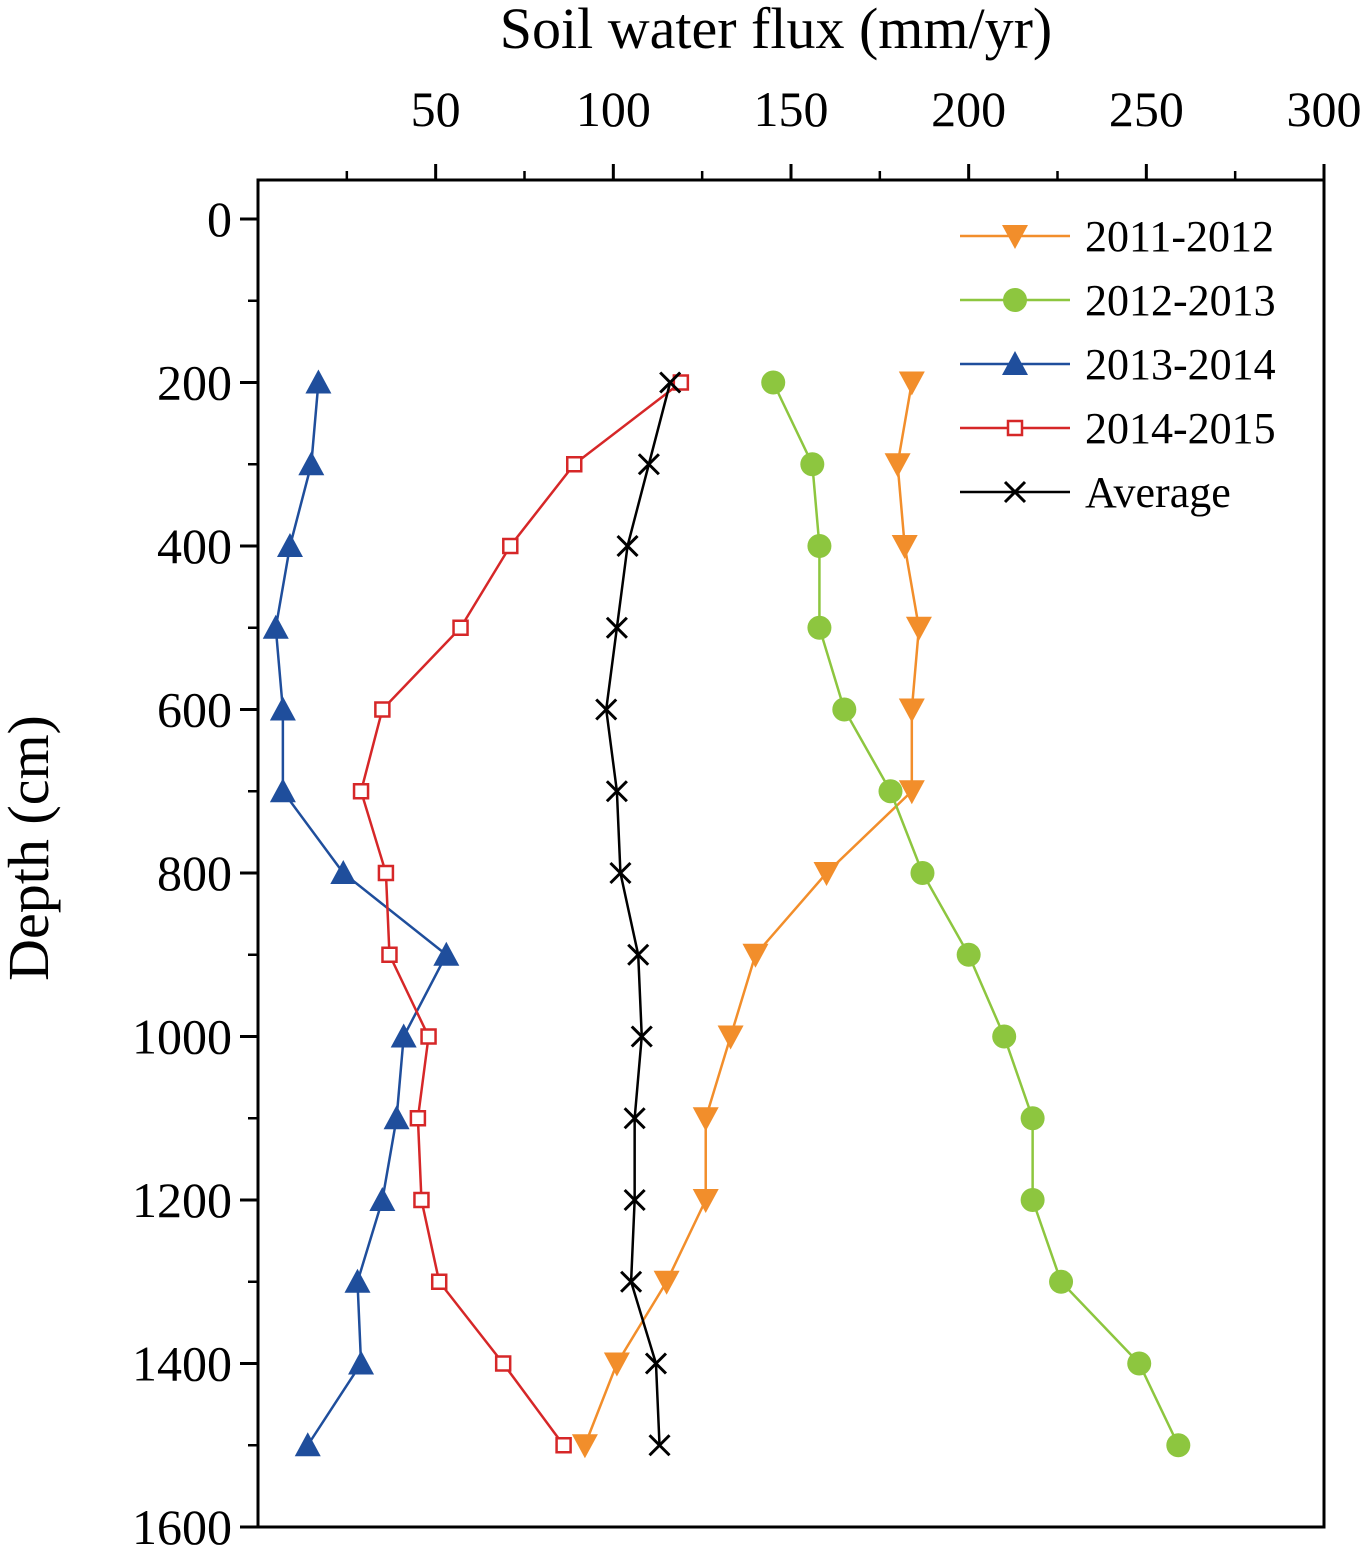  I want to click on chart-title: Soil water flux (mm/yr), so click(776, 30).